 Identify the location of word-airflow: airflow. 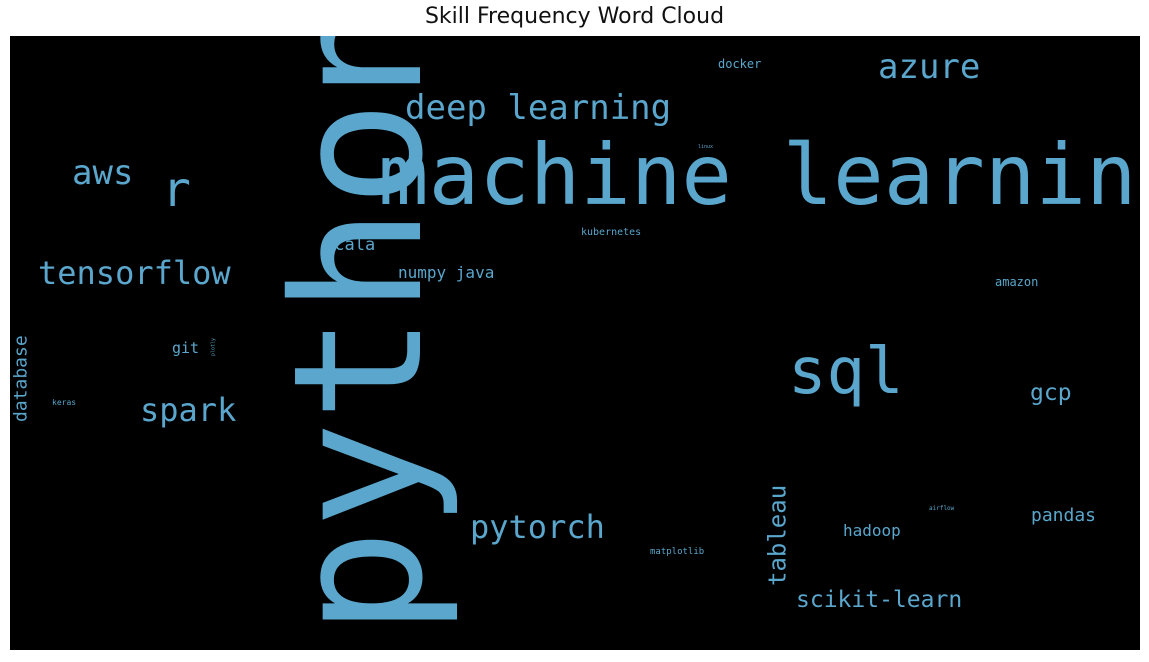
(942, 508).